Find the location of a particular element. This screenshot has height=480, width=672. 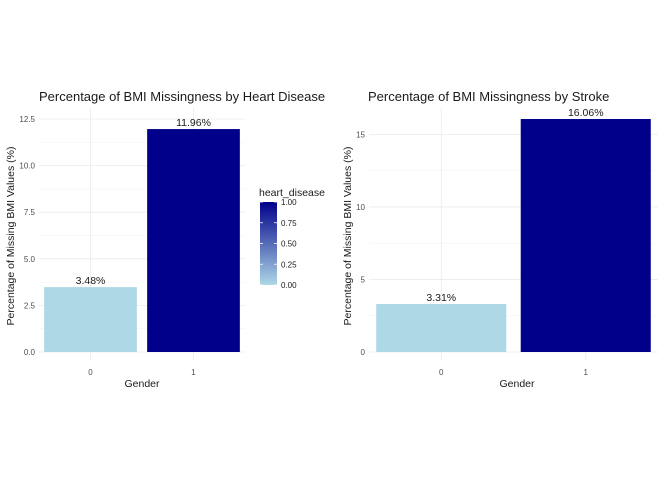

bars is located at coordinates (142, 240).